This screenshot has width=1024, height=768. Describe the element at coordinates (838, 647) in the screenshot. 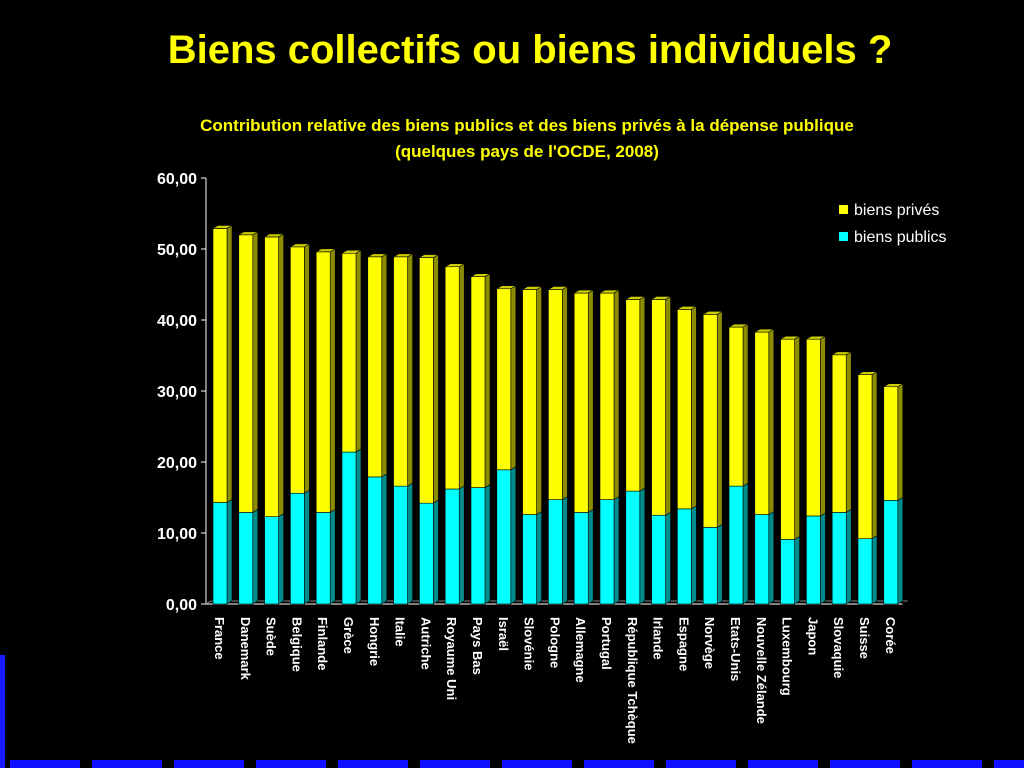

I see `x-category-label: Slovaquie` at that location.